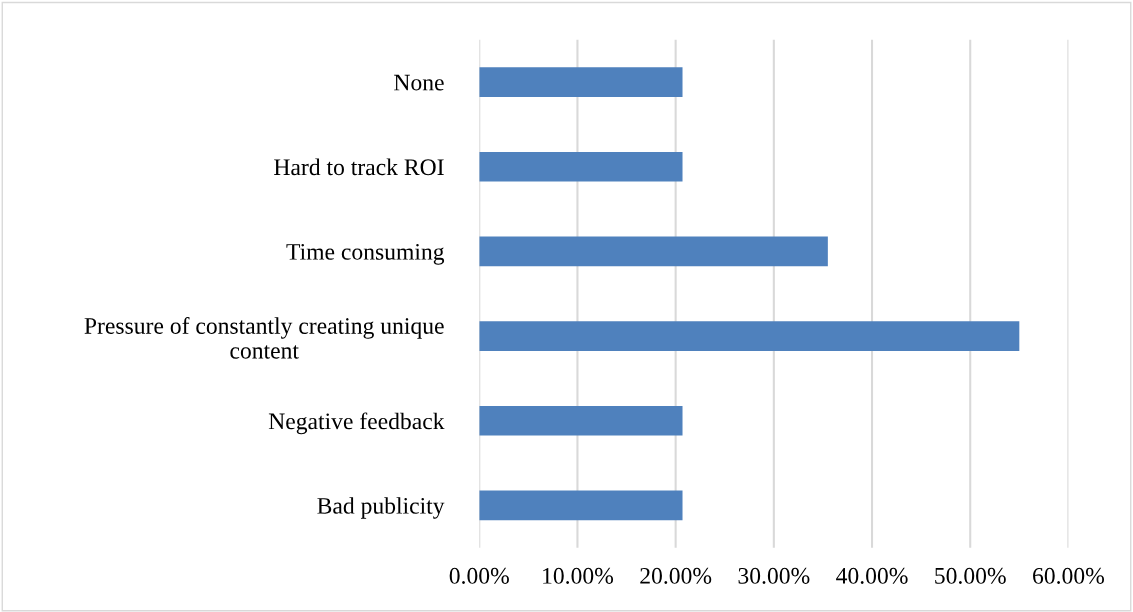  Describe the element at coordinates (1069, 575) in the screenshot. I see `x-tick-label: 60.00%` at that location.